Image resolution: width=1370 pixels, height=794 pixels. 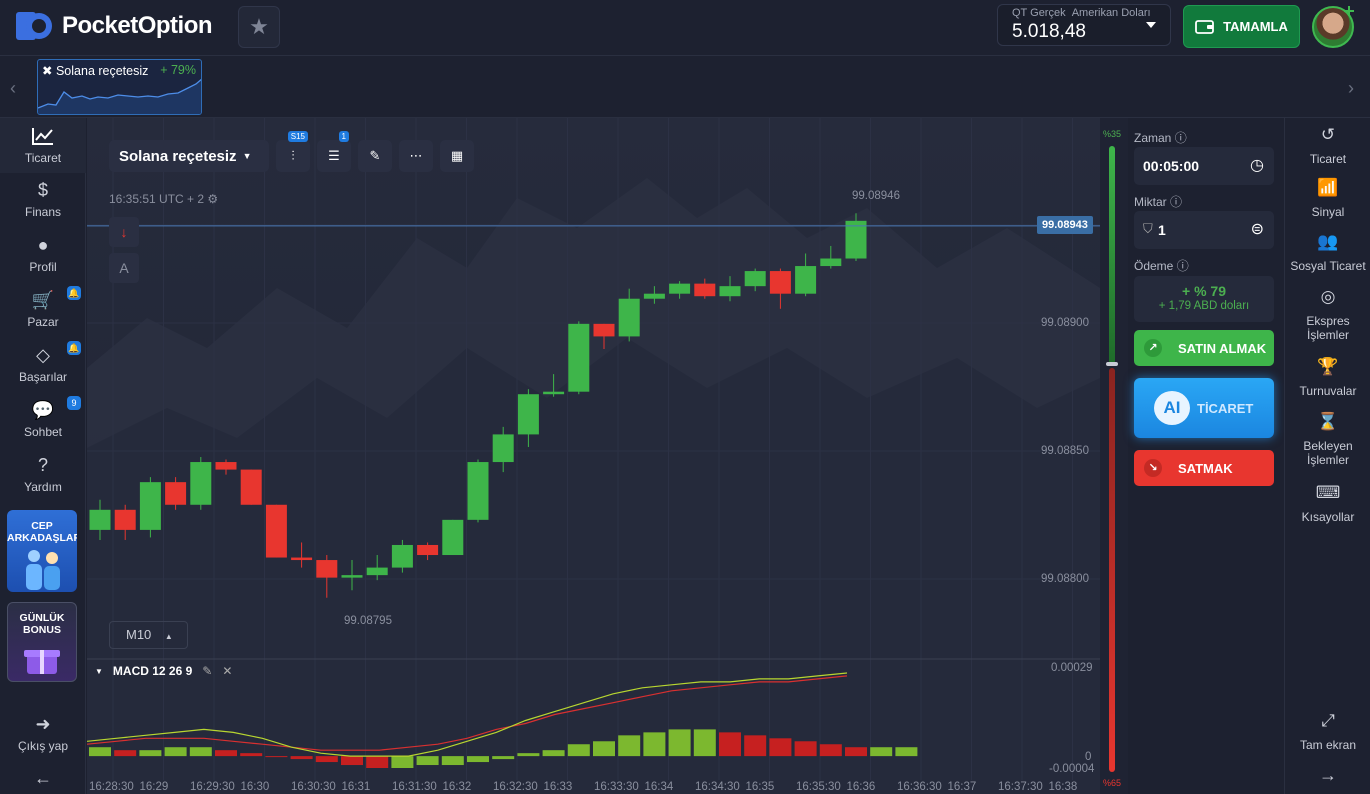 What do you see at coordinates (1257, 229) in the screenshot?
I see `dollar-circle-icon: ⊜` at bounding box center [1257, 229].